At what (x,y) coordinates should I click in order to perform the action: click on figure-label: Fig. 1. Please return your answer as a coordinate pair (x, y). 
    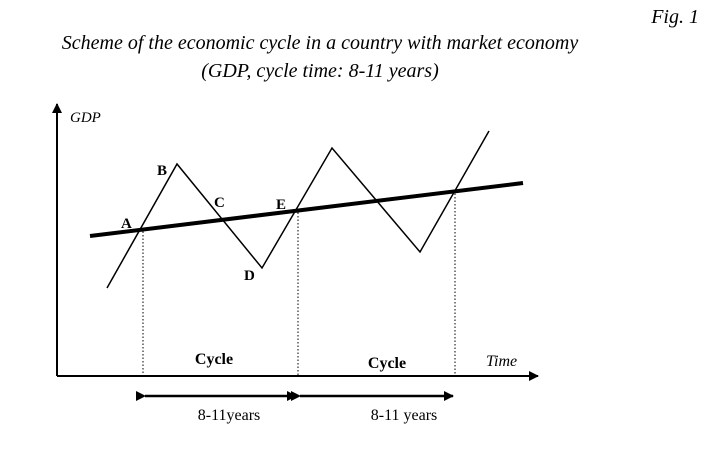
    Looking at the image, I should click on (675, 17).